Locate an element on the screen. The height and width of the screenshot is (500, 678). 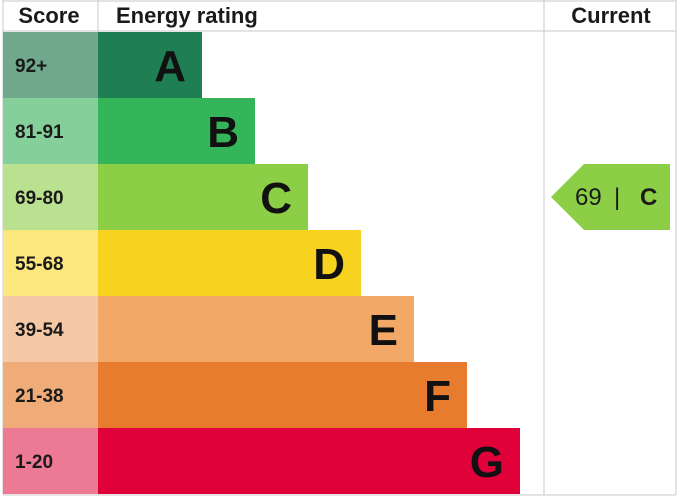
rating-letter: B is located at coordinates (223, 132).